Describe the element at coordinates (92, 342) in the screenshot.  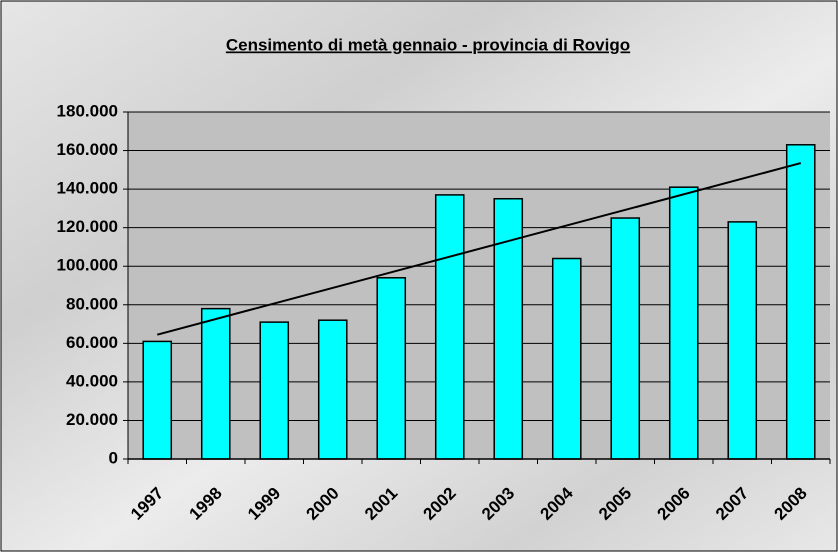
I see `y-tick-label: 60.000` at that location.